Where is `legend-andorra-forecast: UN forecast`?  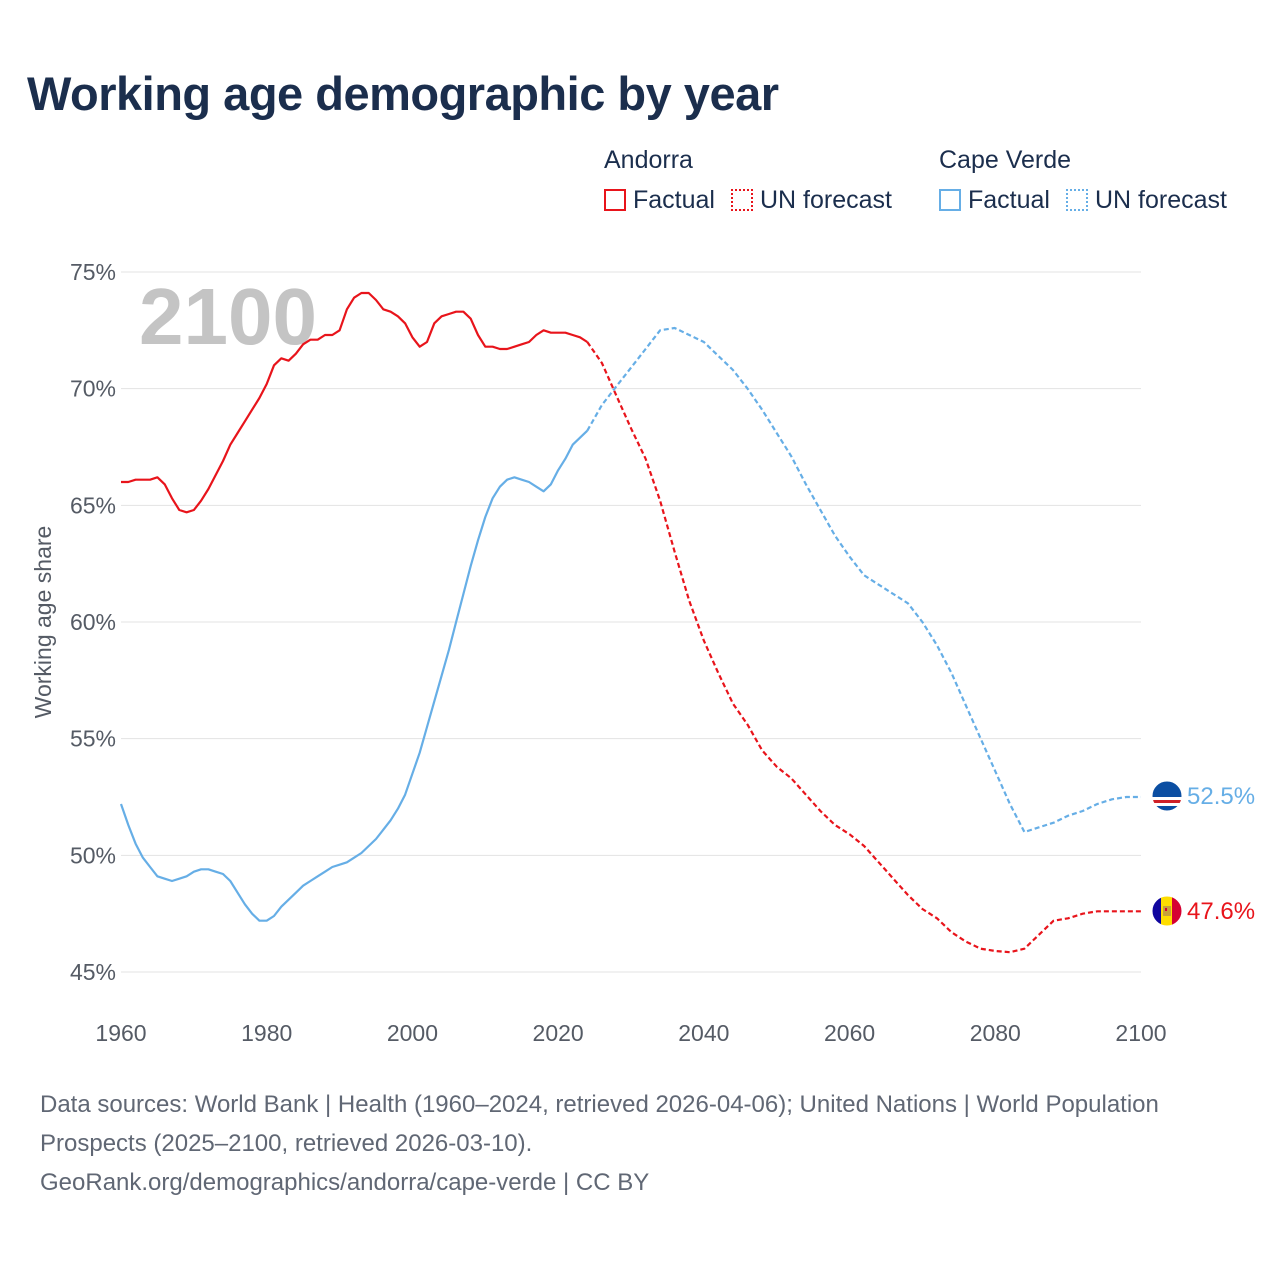
legend-andorra-forecast: UN forecast is located at coordinates (811, 200).